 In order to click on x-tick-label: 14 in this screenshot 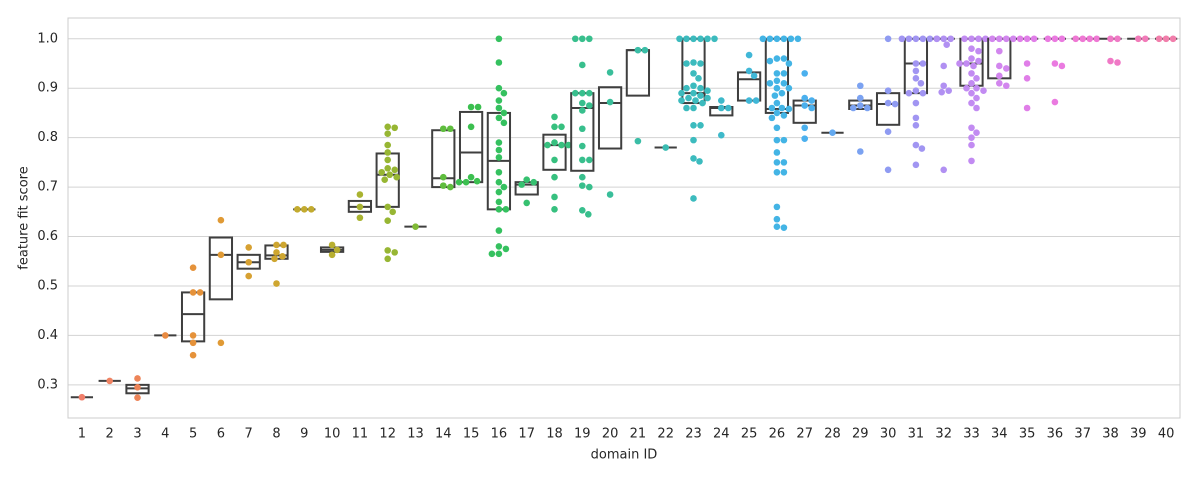, I will do `click(443, 434)`.